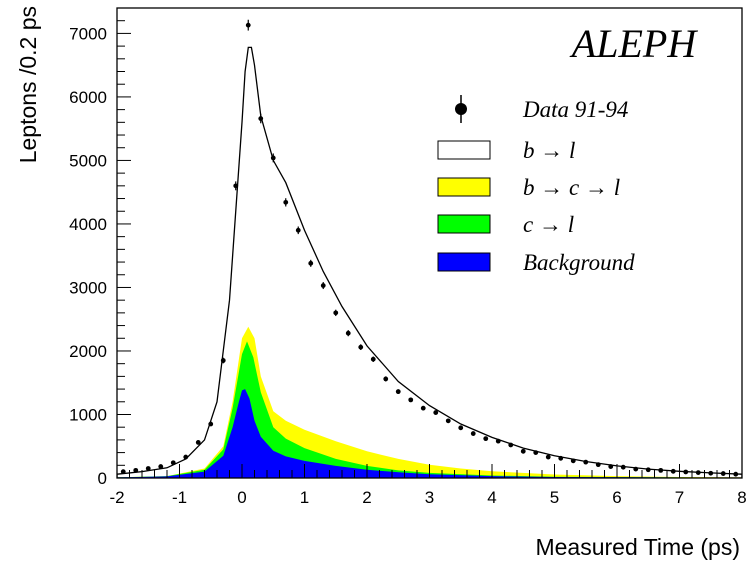 The image size is (747, 568). I want to click on x-tick-label: -1, so click(179, 497).